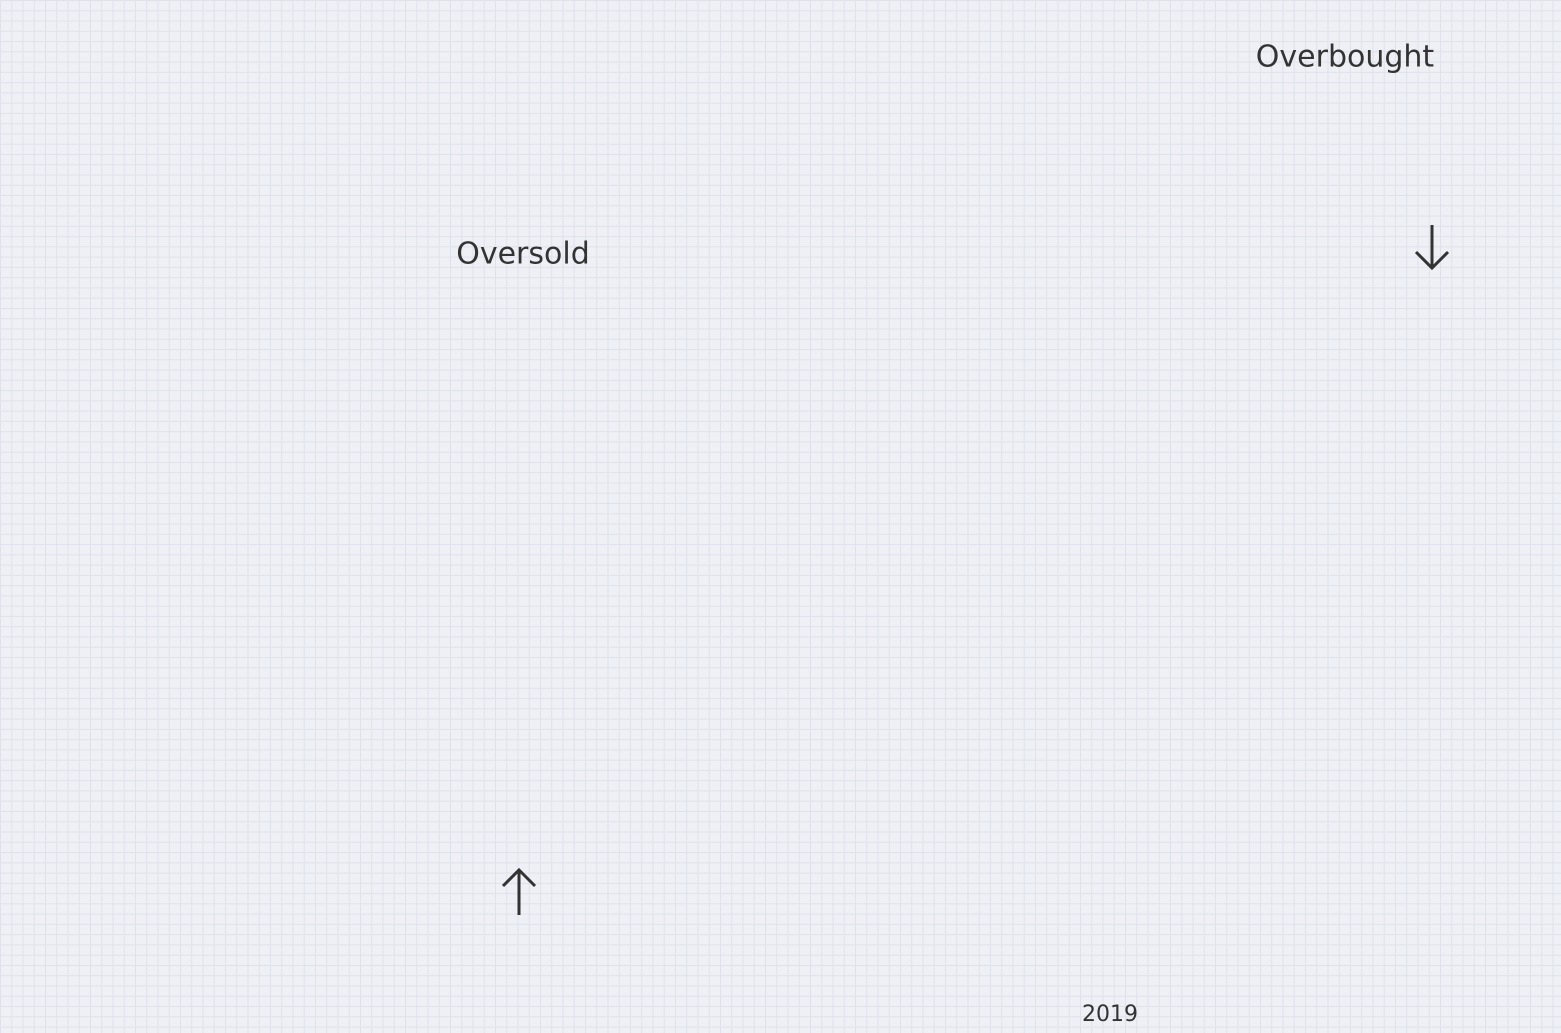 Image resolution: width=1561 pixels, height=1033 pixels. I want to click on overbought-label: Overbought, so click(1345, 57).